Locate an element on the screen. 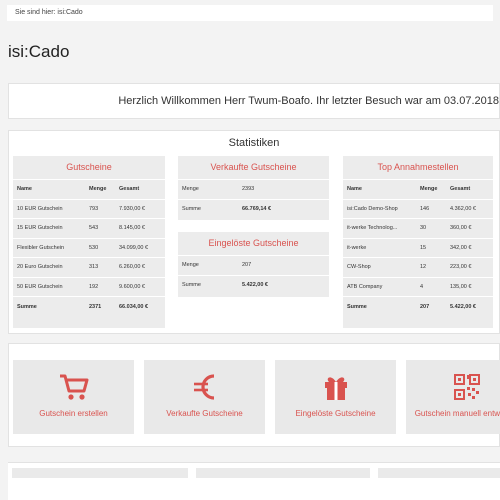 The width and height of the screenshot is (500, 500). cell-total: 7.930,00 € is located at coordinates (140, 208).